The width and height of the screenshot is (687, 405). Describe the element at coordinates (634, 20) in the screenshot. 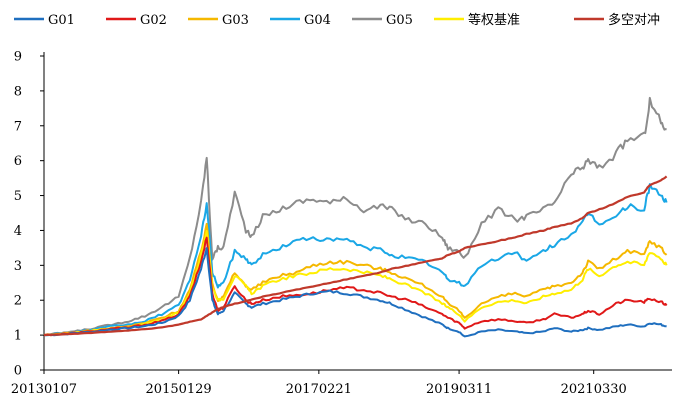

I see `legend-label: 多空对冲` at that location.